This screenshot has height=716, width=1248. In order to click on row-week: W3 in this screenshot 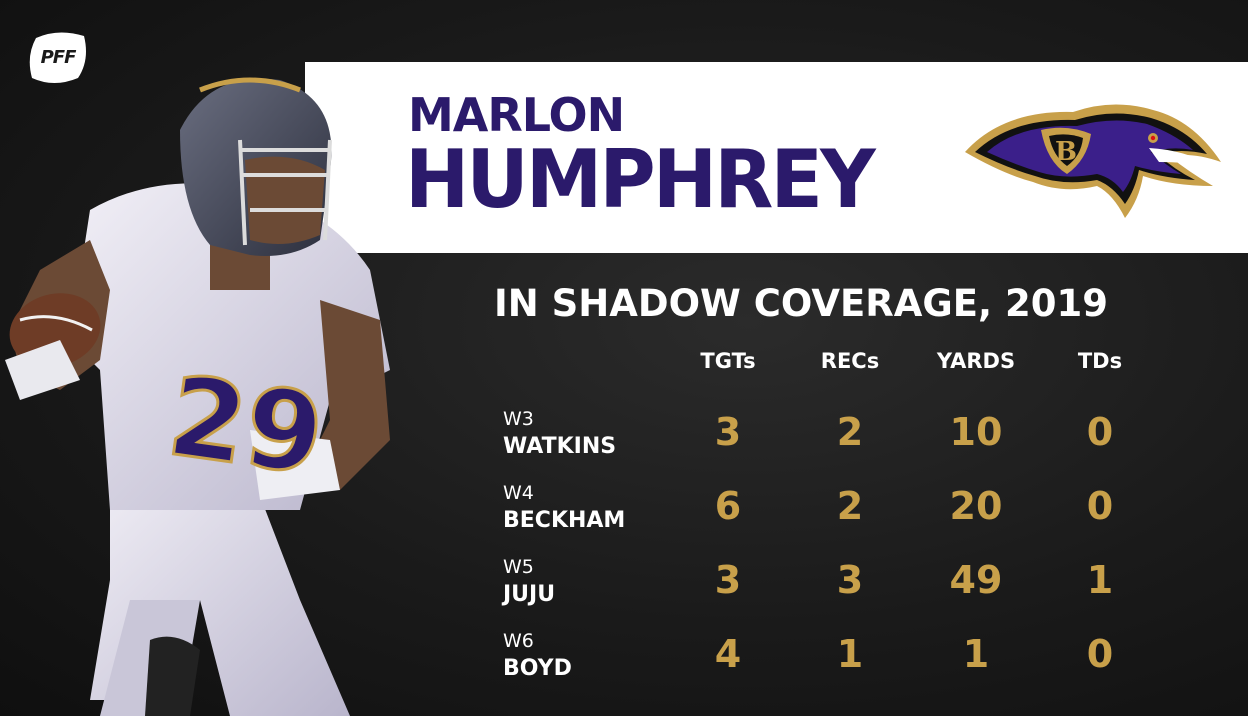, I will do `click(518, 419)`.